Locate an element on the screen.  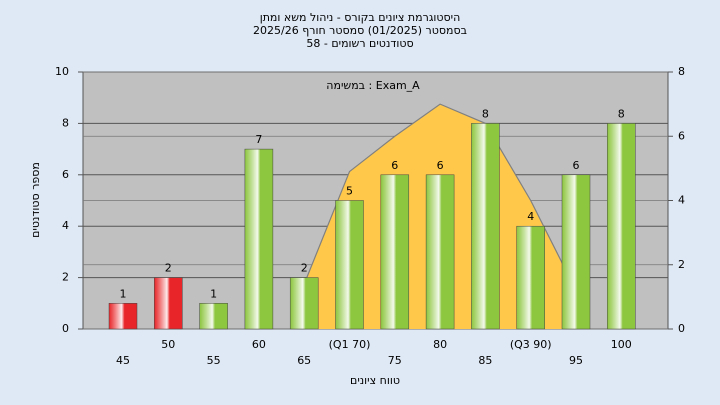
x-tick-label: 45 is located at coordinates (123, 360).